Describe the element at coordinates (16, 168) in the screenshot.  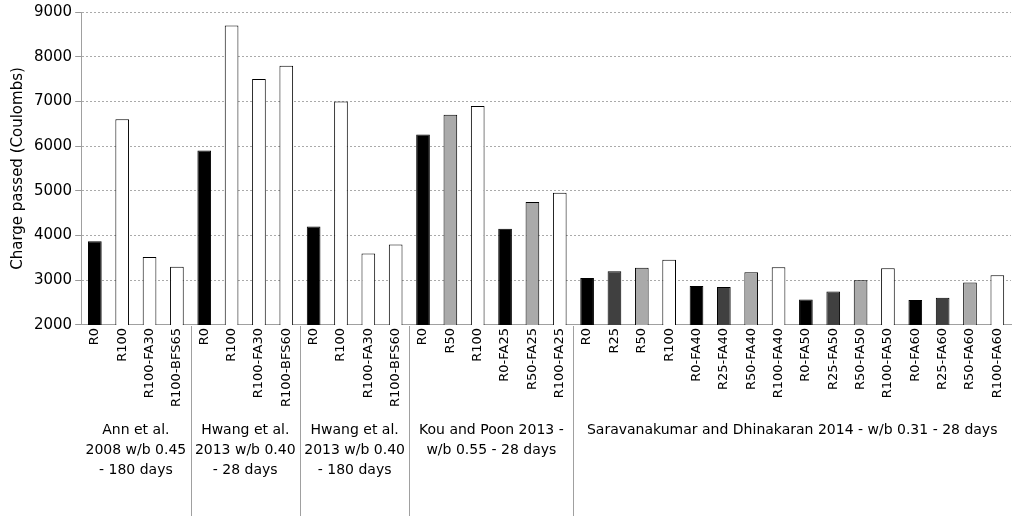
I see `y-axis-title: Charge passed (Coulombs)` at that location.